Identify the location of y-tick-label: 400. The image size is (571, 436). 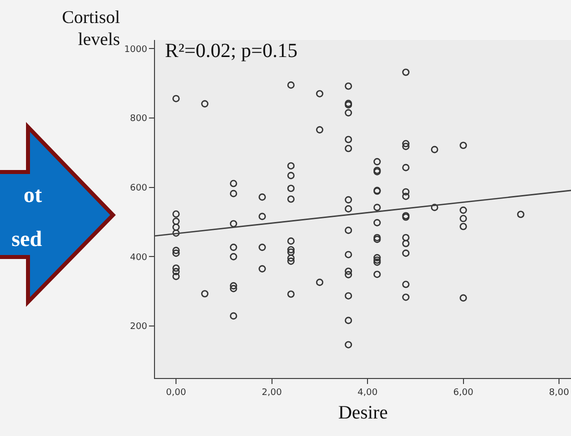
(139, 257).